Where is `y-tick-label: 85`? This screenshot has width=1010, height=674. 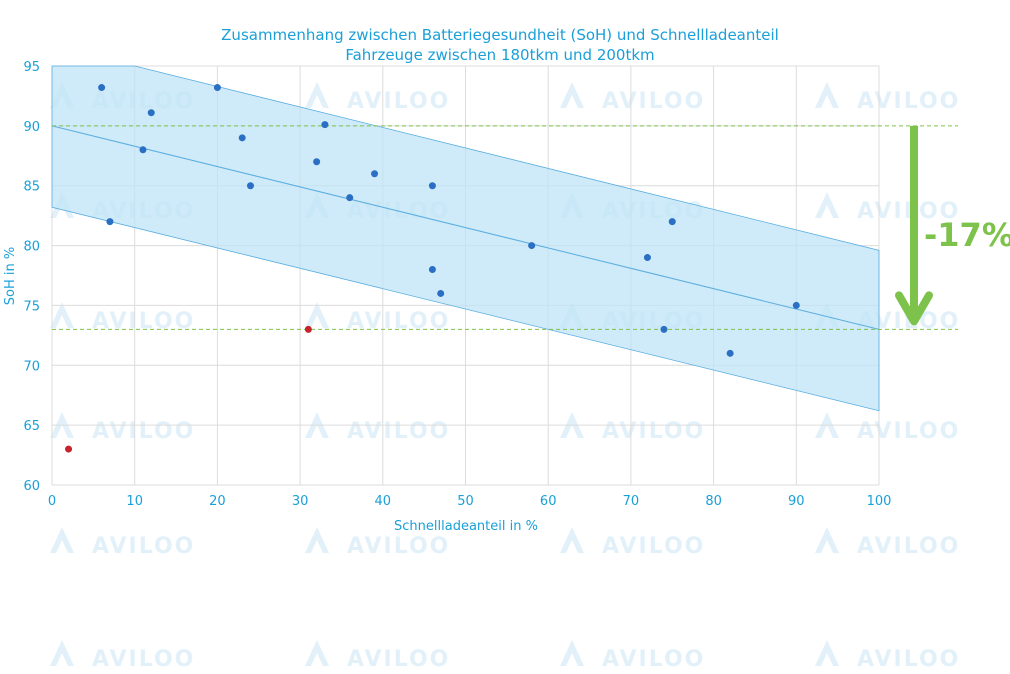
y-tick-label: 85 is located at coordinates (31, 187).